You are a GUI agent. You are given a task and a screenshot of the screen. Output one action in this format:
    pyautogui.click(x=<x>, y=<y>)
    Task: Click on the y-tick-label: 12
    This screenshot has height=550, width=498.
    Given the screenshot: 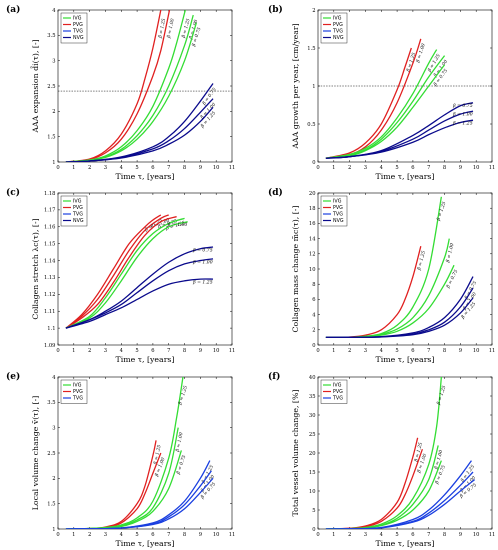 What is the action you would take?
    pyautogui.click(x=312, y=255)
    